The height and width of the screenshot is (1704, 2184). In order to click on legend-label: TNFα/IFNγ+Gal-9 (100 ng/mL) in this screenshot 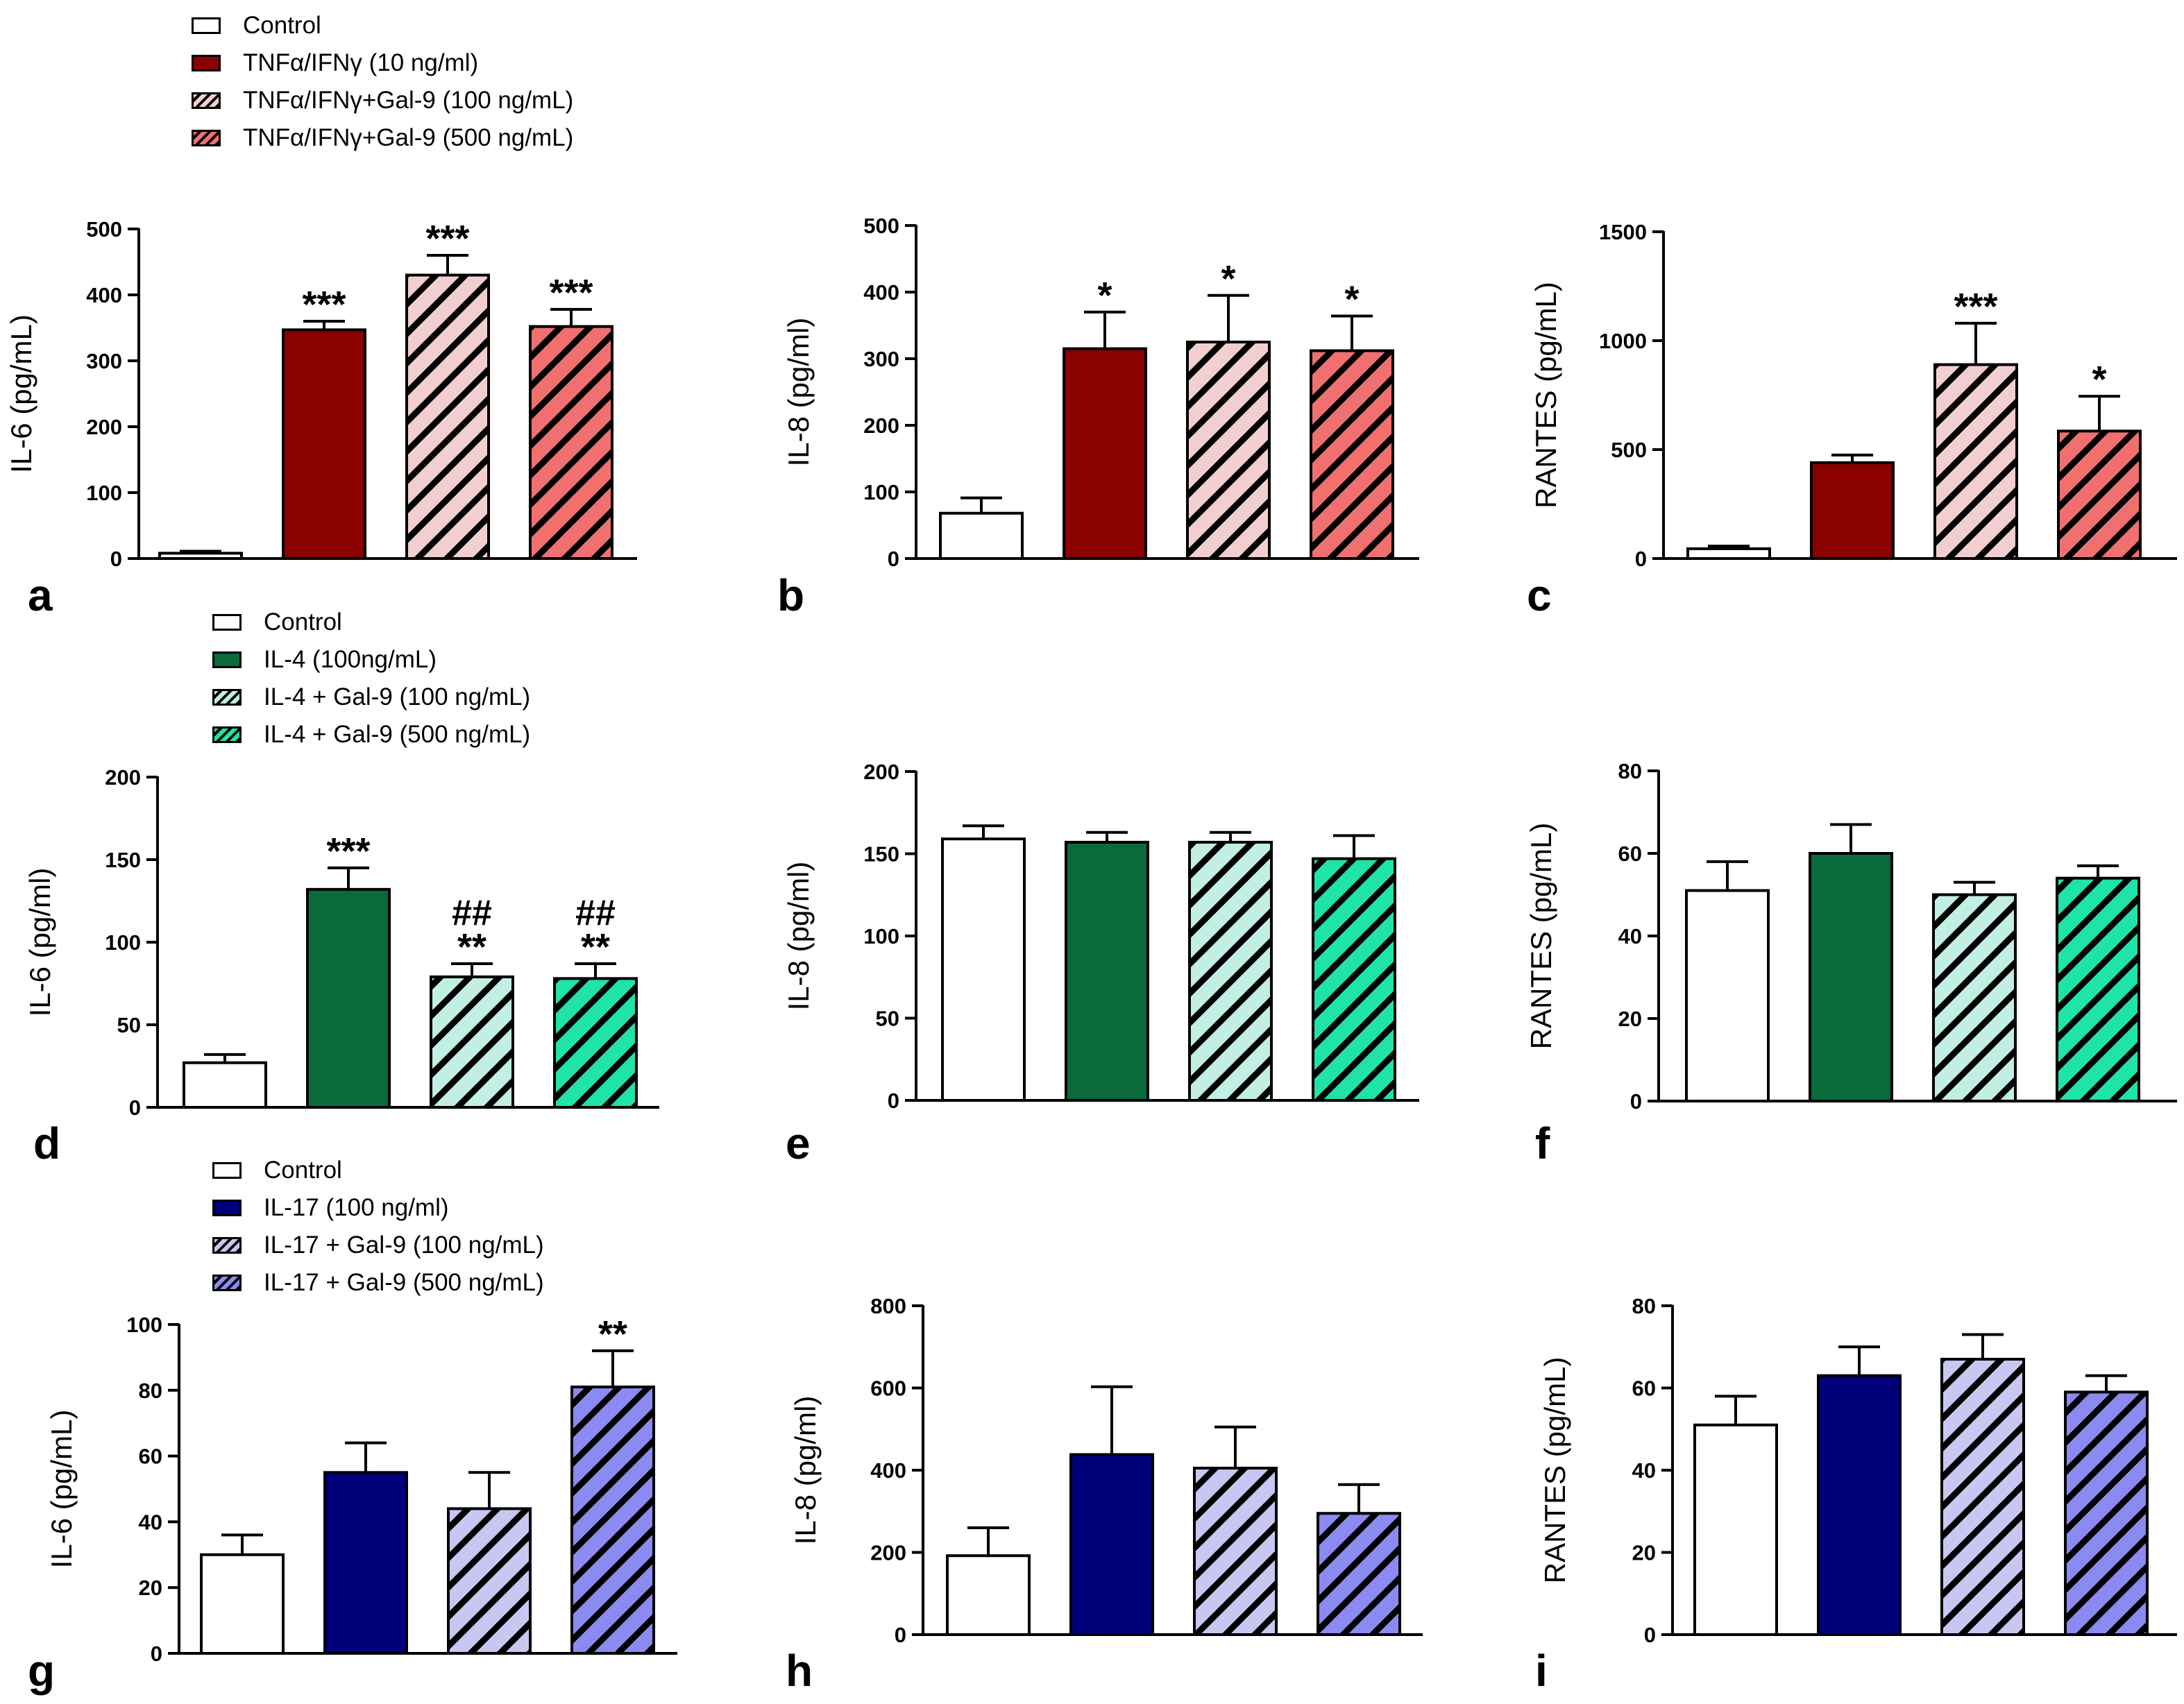, I will do `click(409, 100)`.